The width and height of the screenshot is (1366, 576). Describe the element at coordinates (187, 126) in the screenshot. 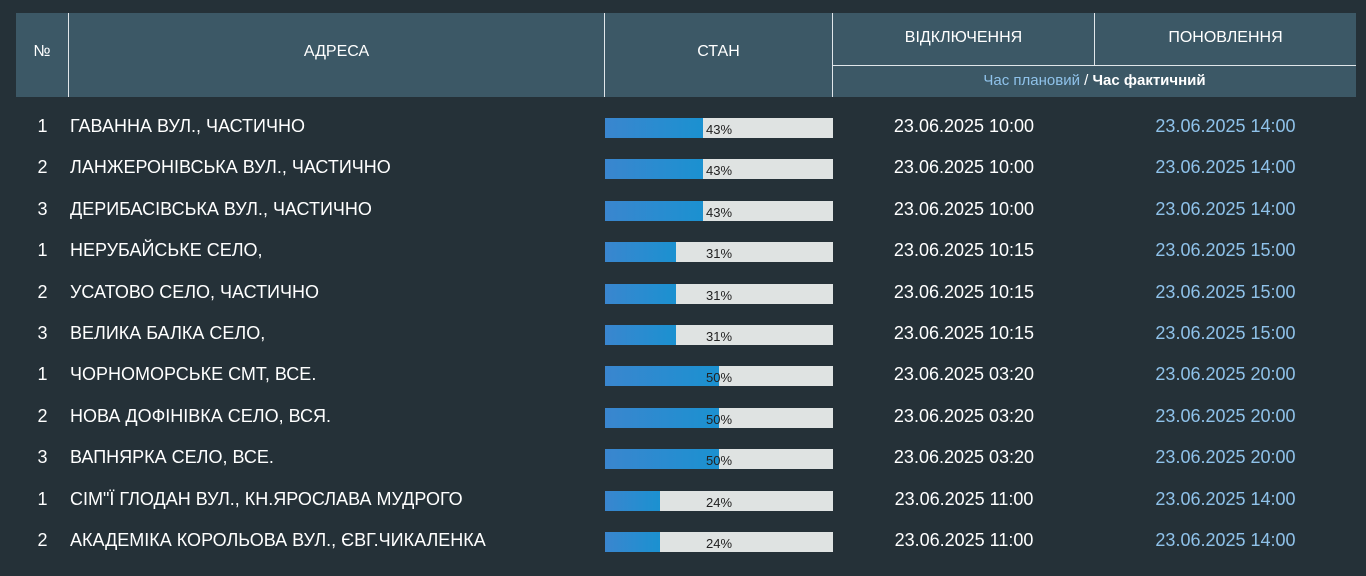

I see `row-address: ГАВАННА ВУЛ., ЧАСТИЧНО` at that location.